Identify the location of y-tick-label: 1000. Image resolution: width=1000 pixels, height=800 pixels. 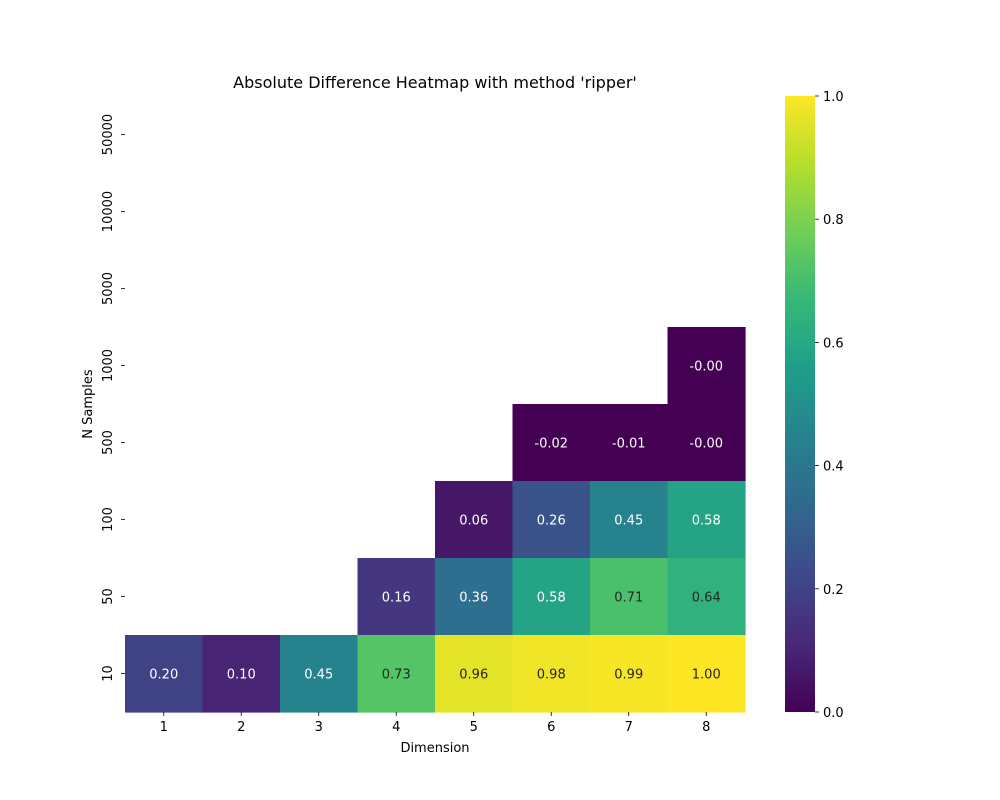
(108, 365).